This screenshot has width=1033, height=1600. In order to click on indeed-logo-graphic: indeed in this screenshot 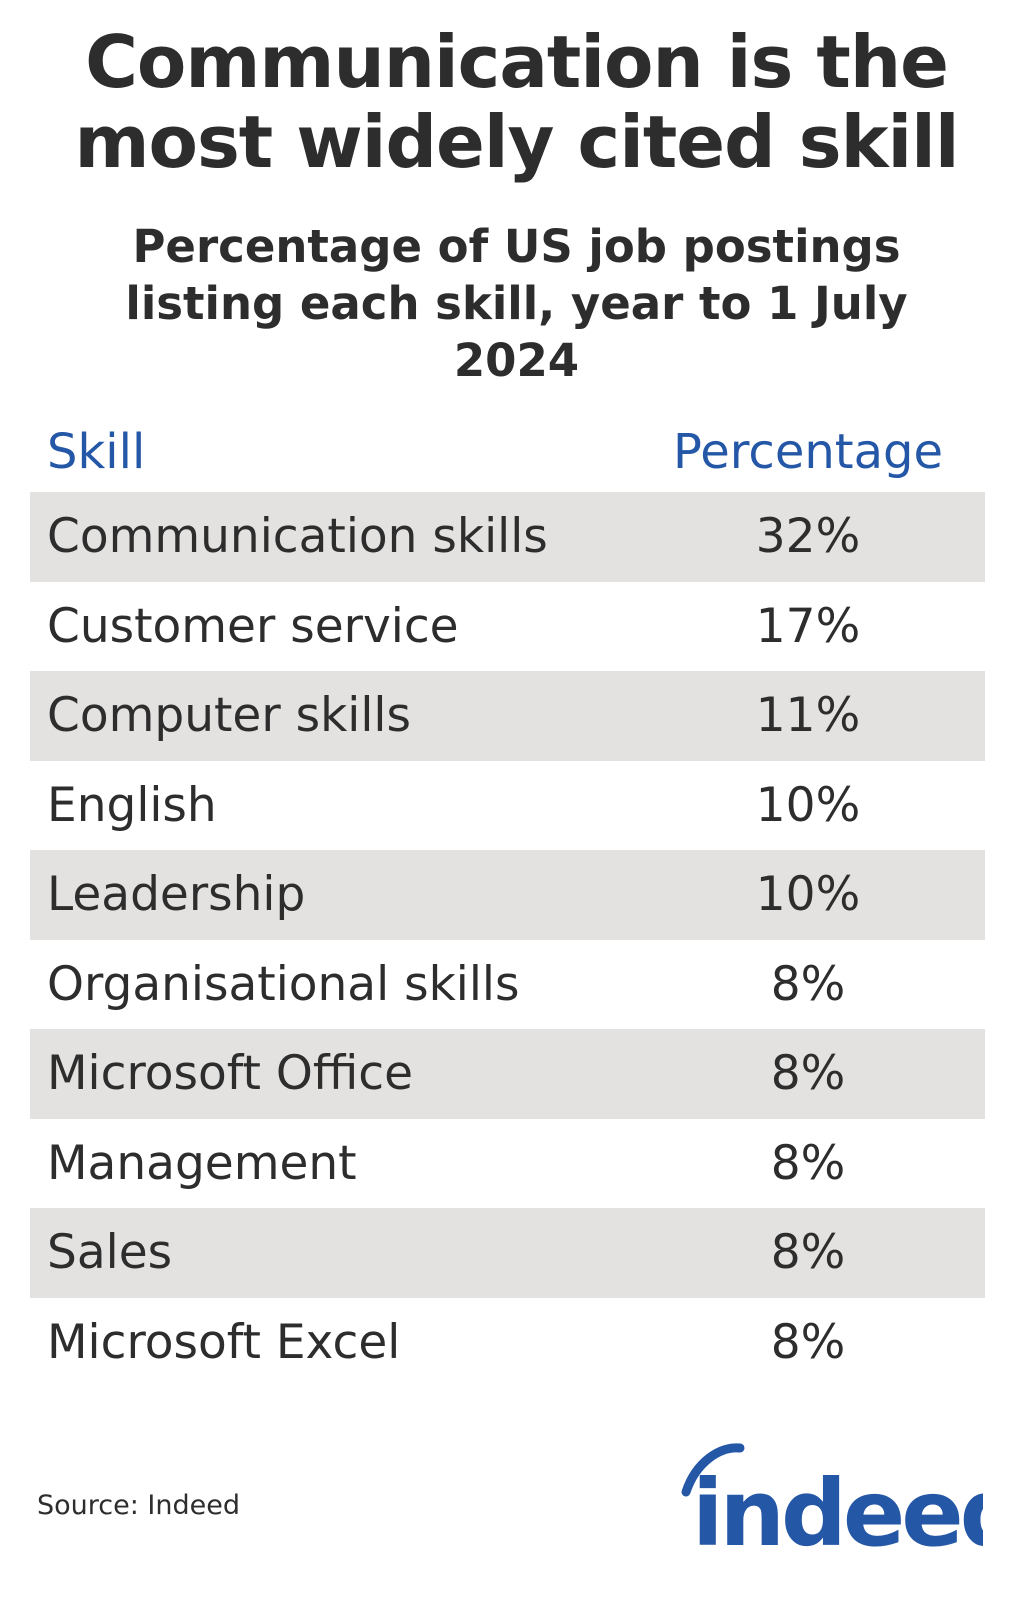, I will do `click(832, 1501)`.